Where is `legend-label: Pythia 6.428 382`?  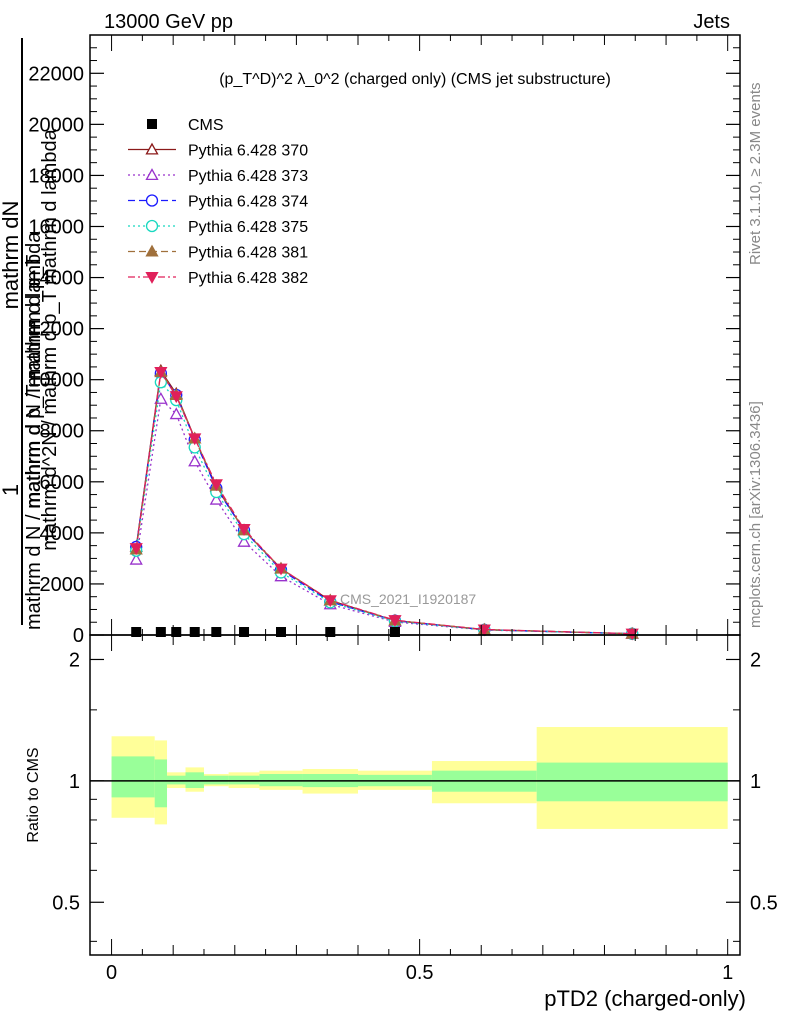
legend-label: Pythia 6.428 382 is located at coordinates (248, 278).